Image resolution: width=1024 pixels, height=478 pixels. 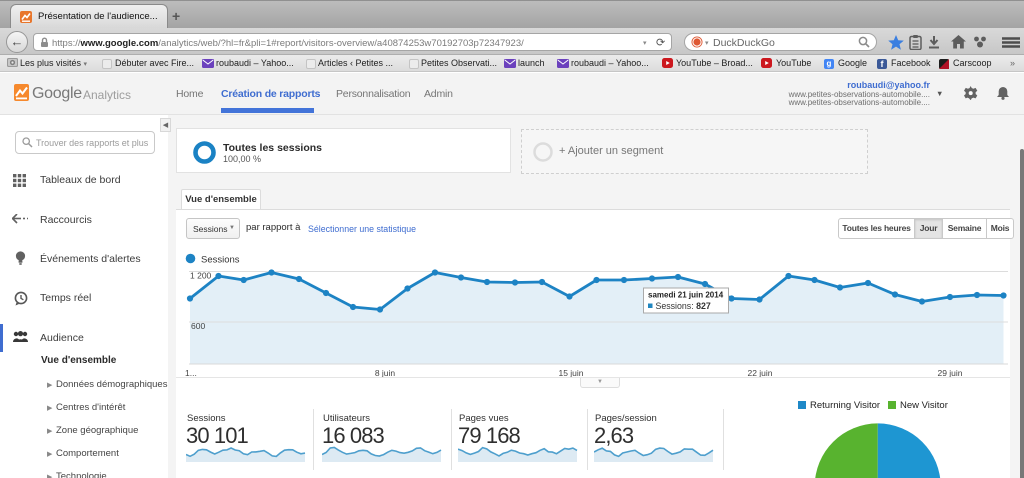 I want to click on svg-text: Sessions: 827, so click(x=683, y=306).